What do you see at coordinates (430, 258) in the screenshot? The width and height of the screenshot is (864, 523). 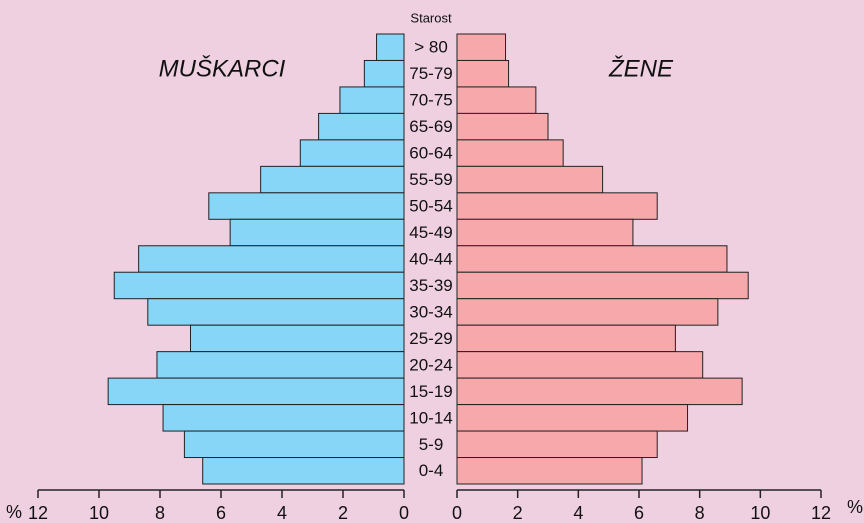 I see `category-label: 40-44` at bounding box center [430, 258].